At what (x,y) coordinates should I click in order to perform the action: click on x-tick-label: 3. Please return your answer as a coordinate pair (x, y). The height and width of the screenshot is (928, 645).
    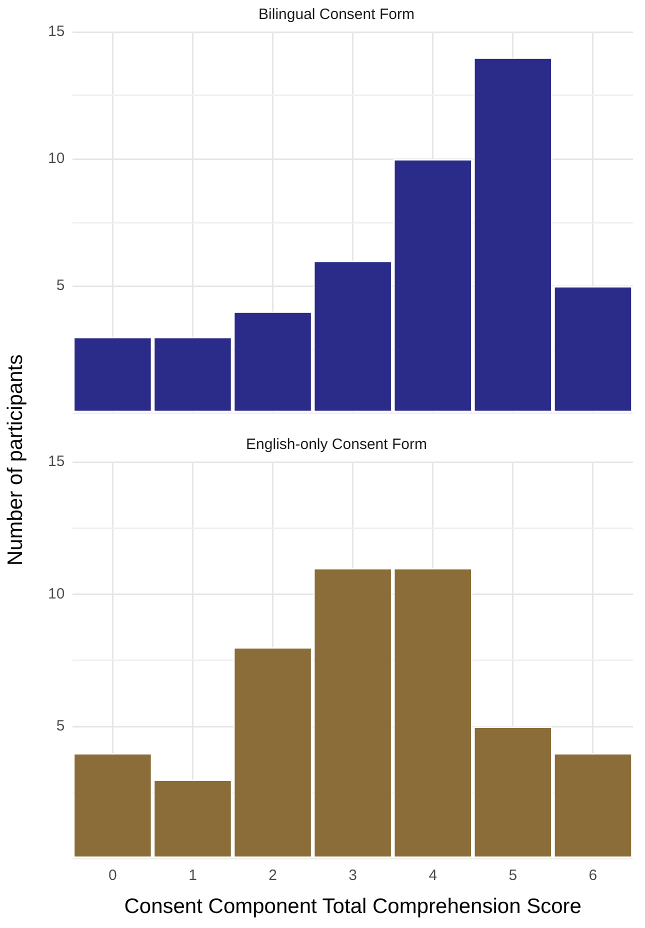
    Looking at the image, I should click on (353, 875).